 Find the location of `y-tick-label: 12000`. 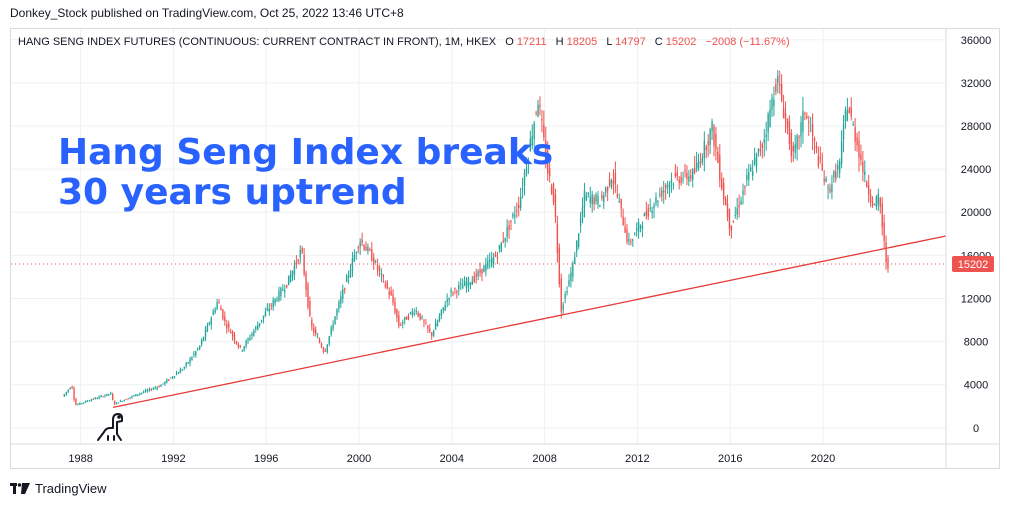

y-tick-label: 12000 is located at coordinates (976, 299).